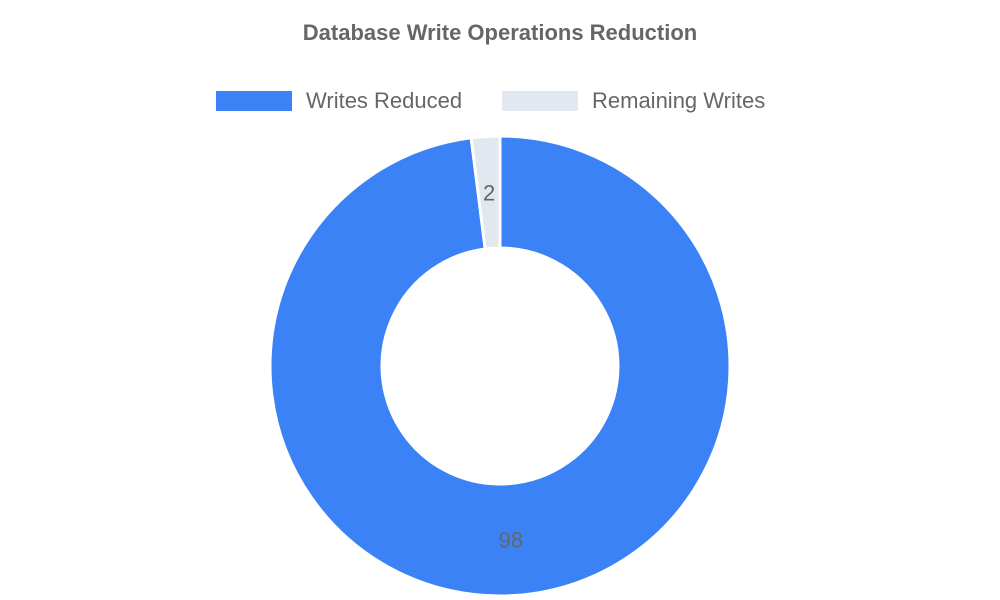 Image resolution: width=1000 pixels, height=600 pixels. What do you see at coordinates (254, 101) in the screenshot?
I see `legend-swatch-writes-reduced` at bounding box center [254, 101].